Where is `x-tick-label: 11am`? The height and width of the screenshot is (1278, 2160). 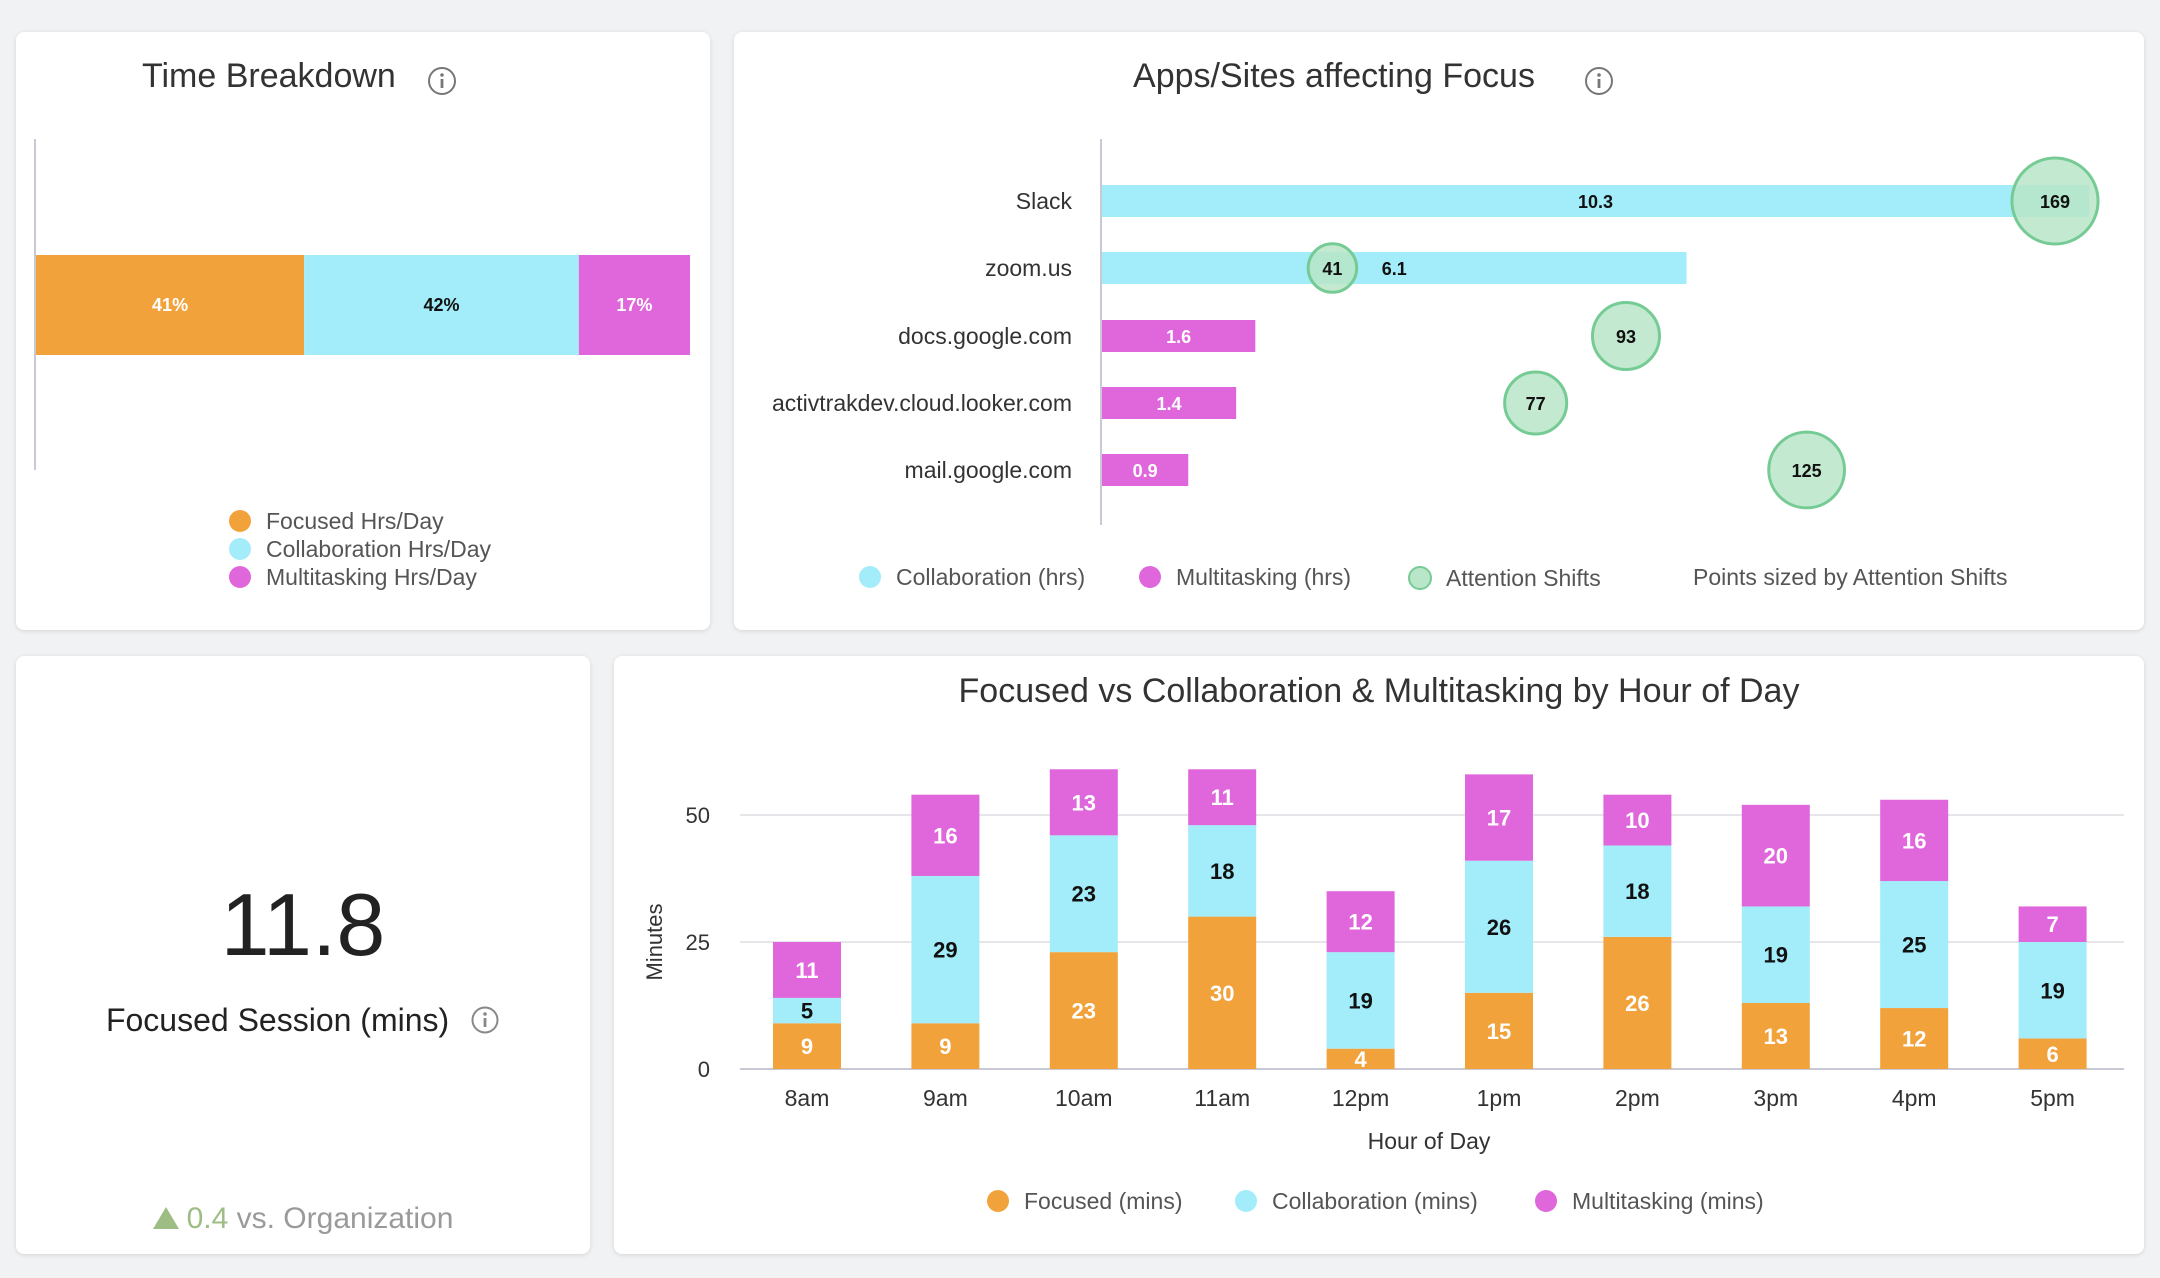
x-tick-label: 11am is located at coordinates (1222, 1098).